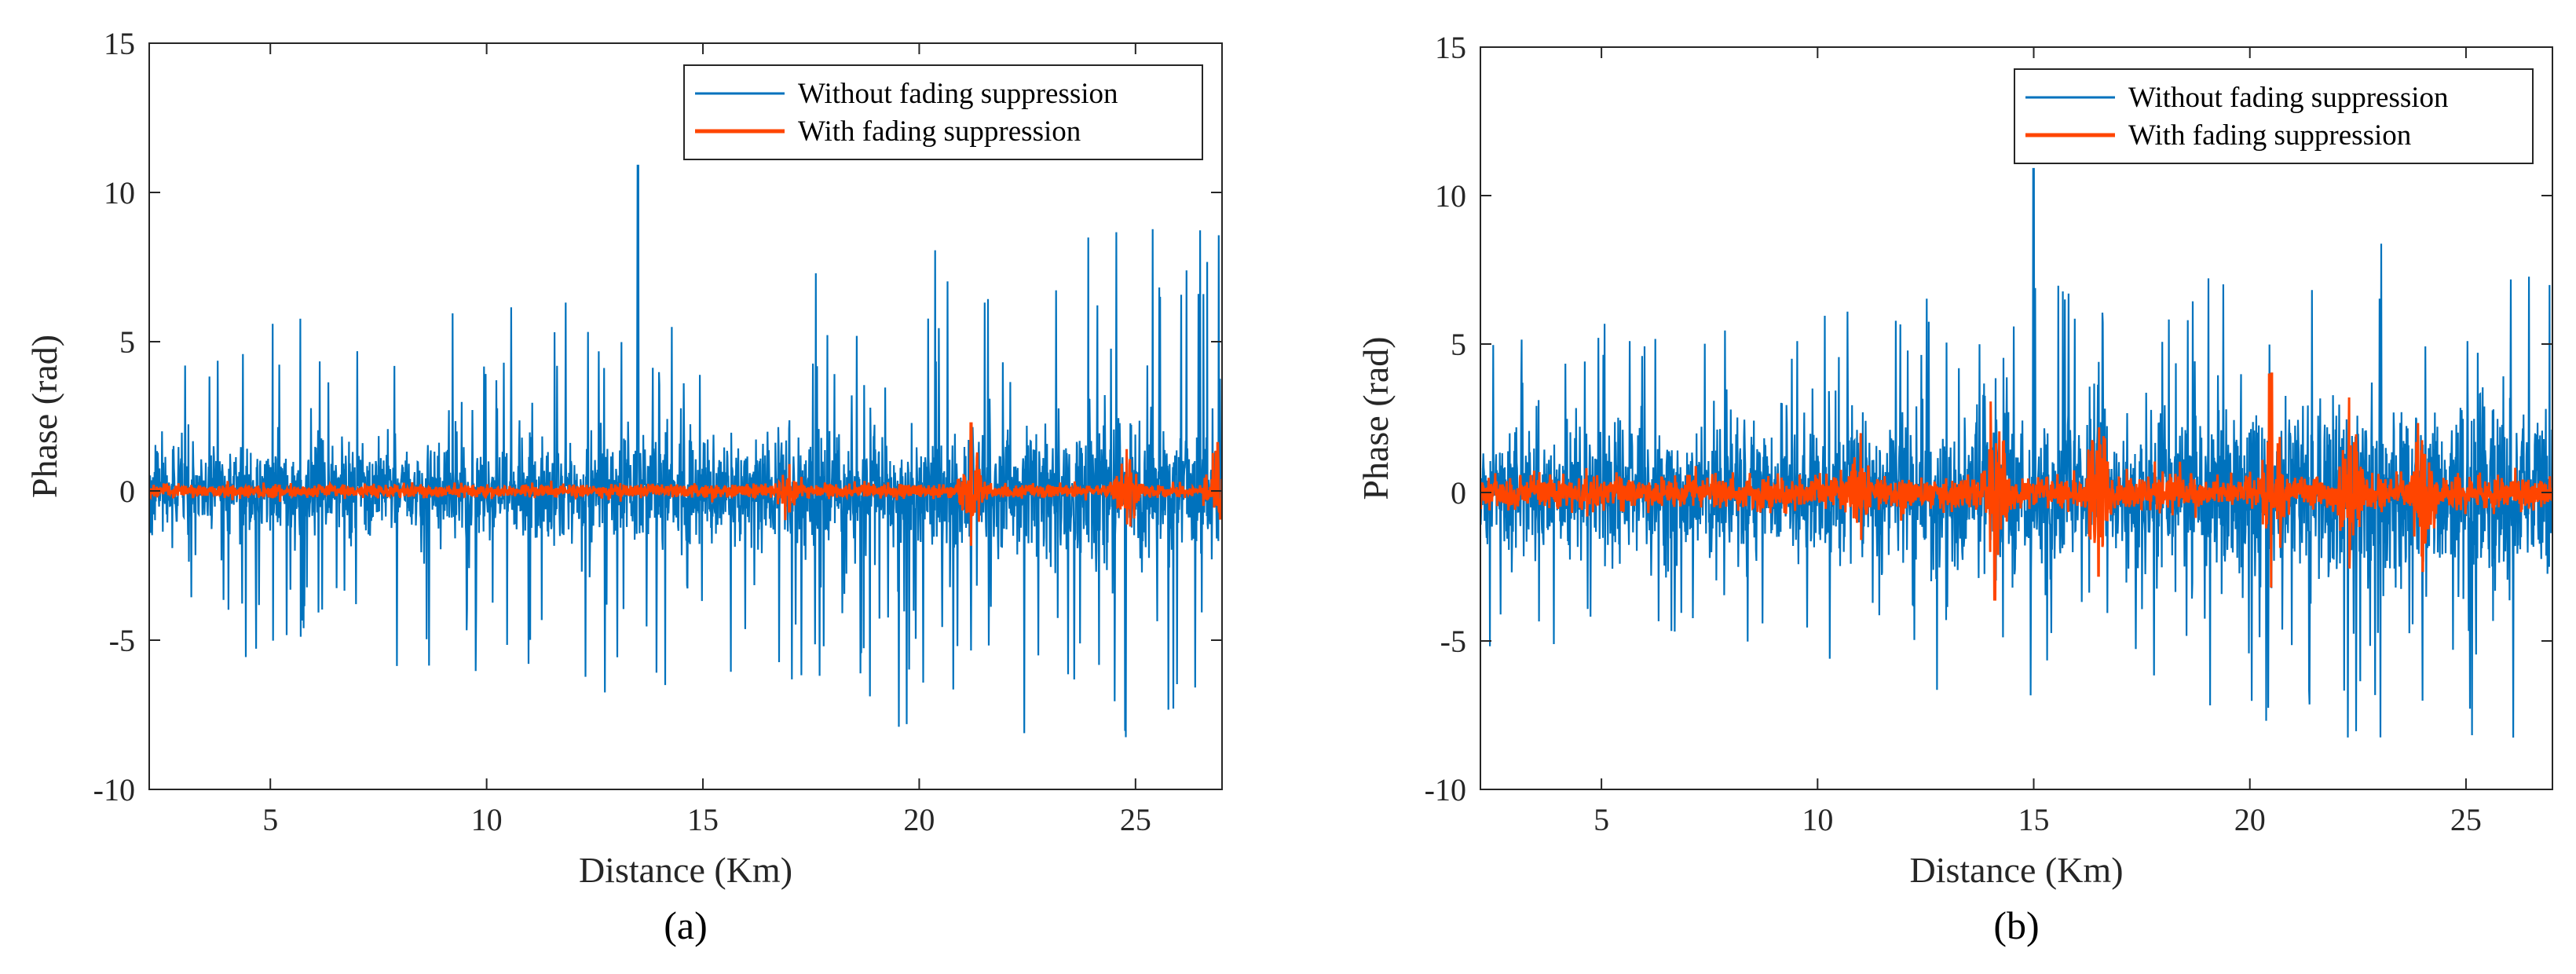 This screenshot has width=2576, height=974. What do you see at coordinates (2016, 925) in the screenshot?
I see `panel-caption: (b)` at bounding box center [2016, 925].